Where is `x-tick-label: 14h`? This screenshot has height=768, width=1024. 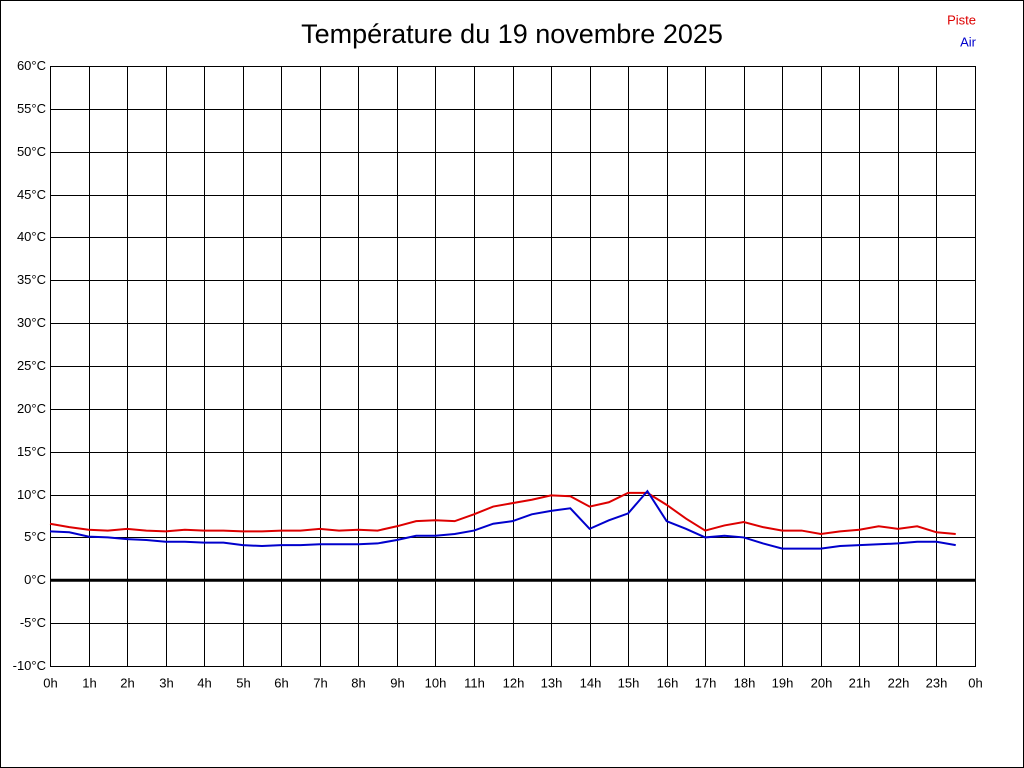
x-tick-label: 14h is located at coordinates (591, 682).